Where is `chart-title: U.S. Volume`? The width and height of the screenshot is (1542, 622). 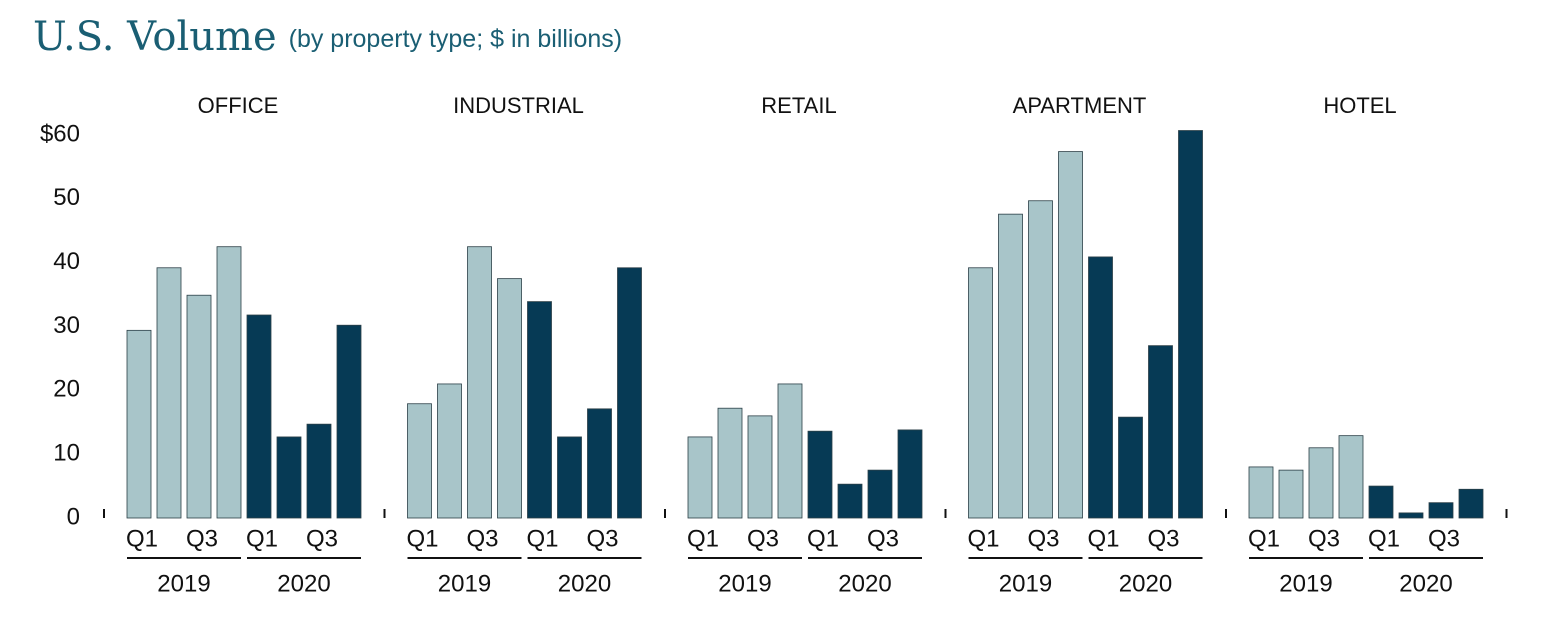 chart-title: U.S. Volume is located at coordinates (155, 37).